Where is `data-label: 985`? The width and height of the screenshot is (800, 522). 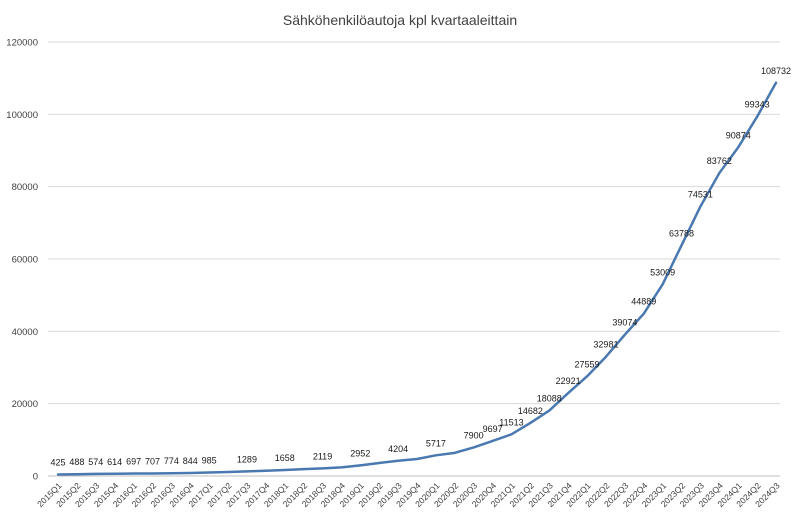 data-label: 985 is located at coordinates (209, 460).